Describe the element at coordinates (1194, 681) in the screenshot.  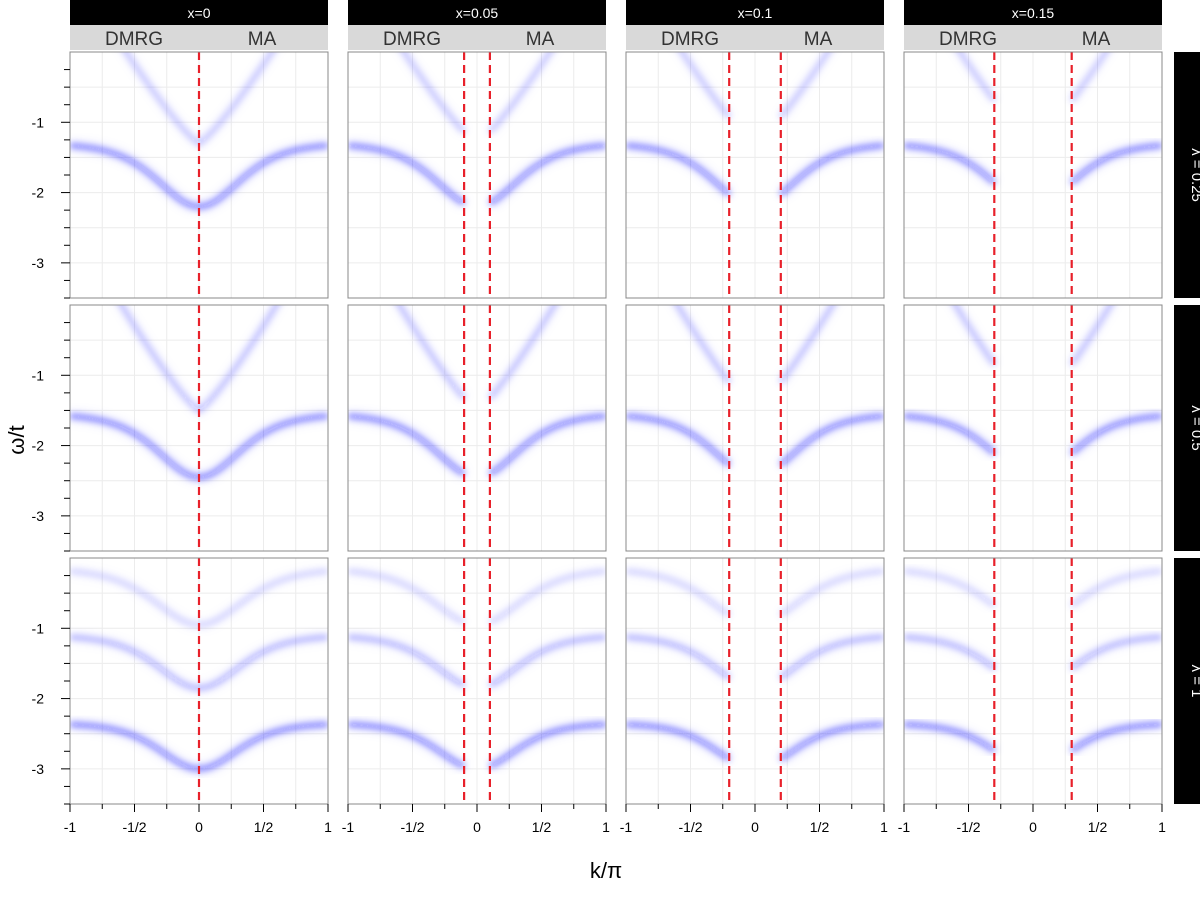
I see `row-strip-label: λ = 1` at that location.